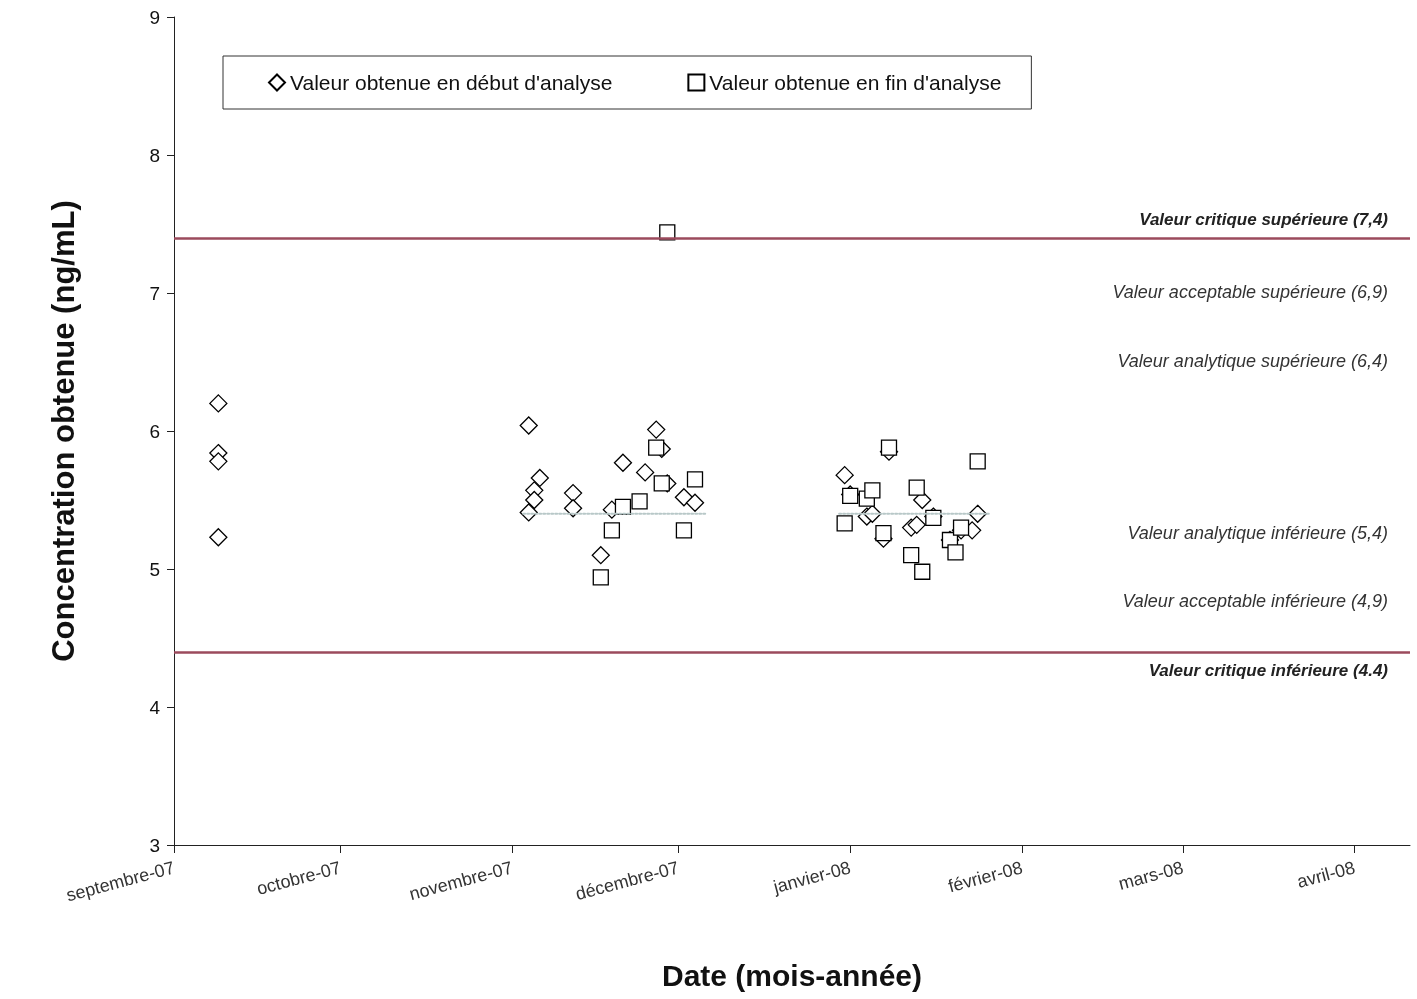  I want to click on y-axis-title: Concentration obtenue (ng/mL), so click(63, 431).